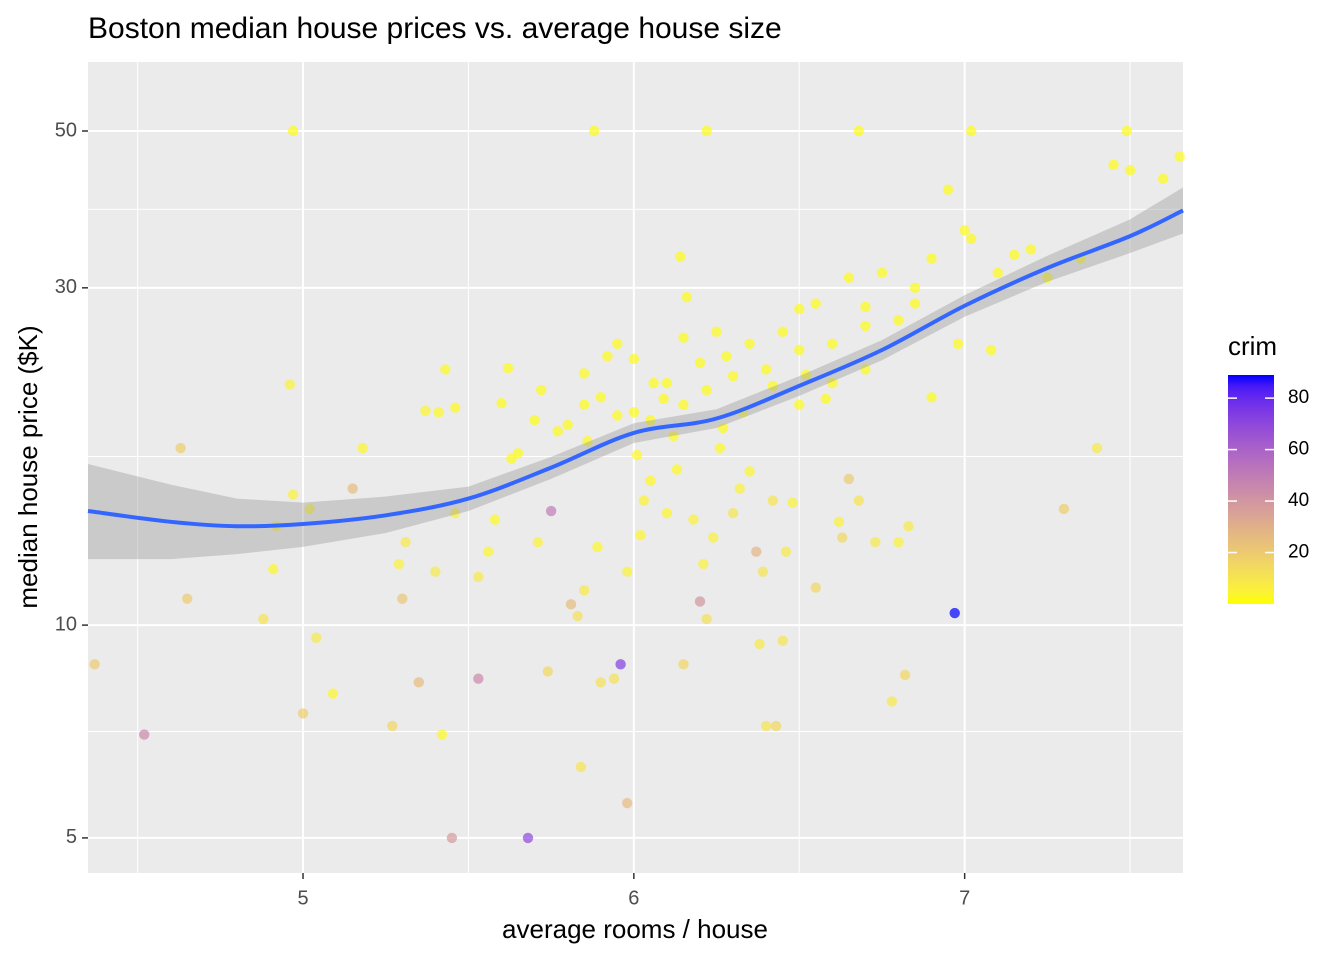  Describe the element at coordinates (302, 898) in the screenshot. I see `x-tick-label: 5` at that location.